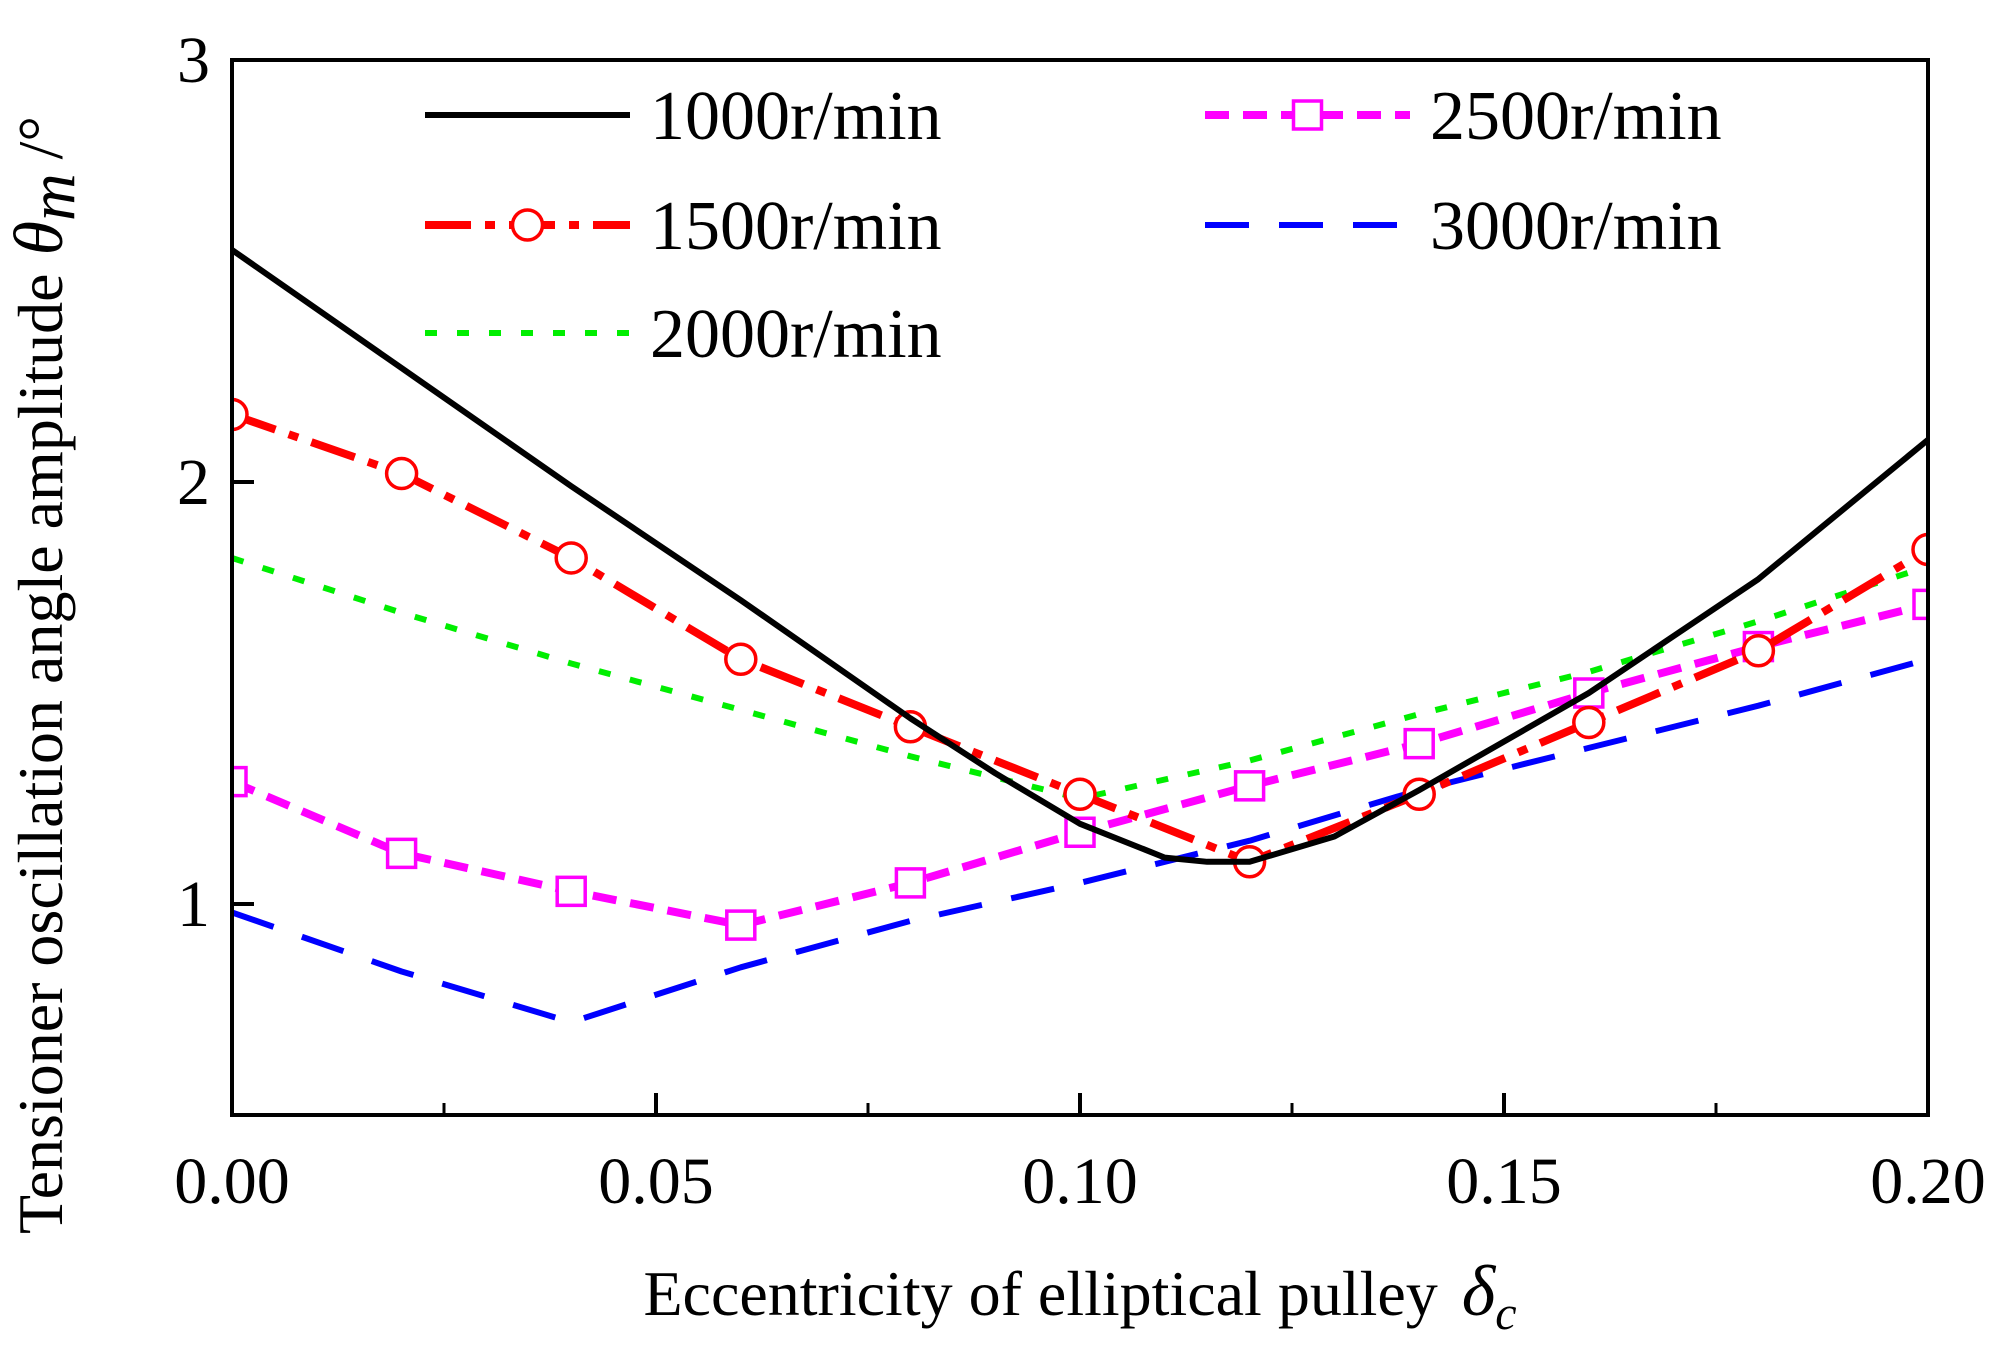 The image size is (2015, 1349). Describe the element at coordinates (193, 60) in the screenshot. I see `y-tick-label: 3` at that location.